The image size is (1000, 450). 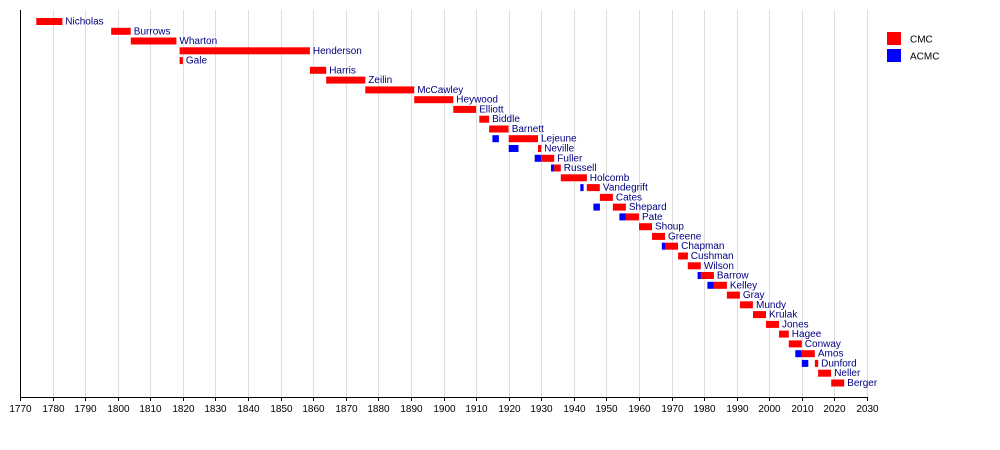 I want to click on x-tick-label: 1770, so click(x=20, y=409).